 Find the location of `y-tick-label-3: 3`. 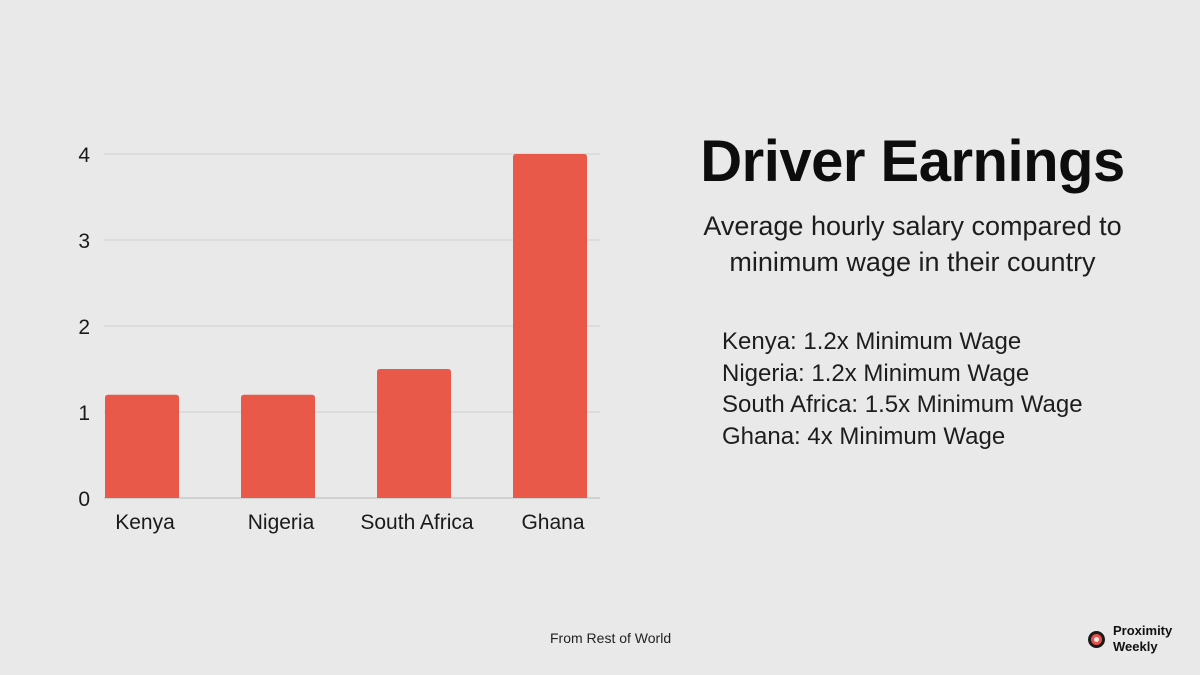

y-tick-label-3: 3 is located at coordinates (84, 241).